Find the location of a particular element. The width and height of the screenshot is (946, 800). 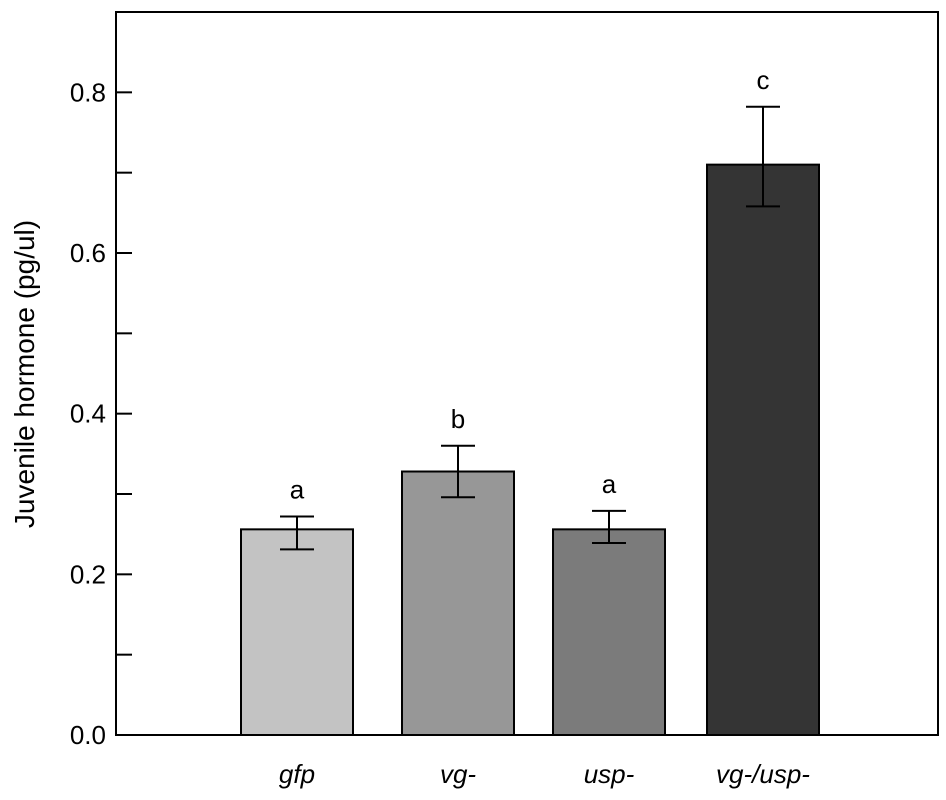

y-tick-label: 0.0 is located at coordinates (88, 735).